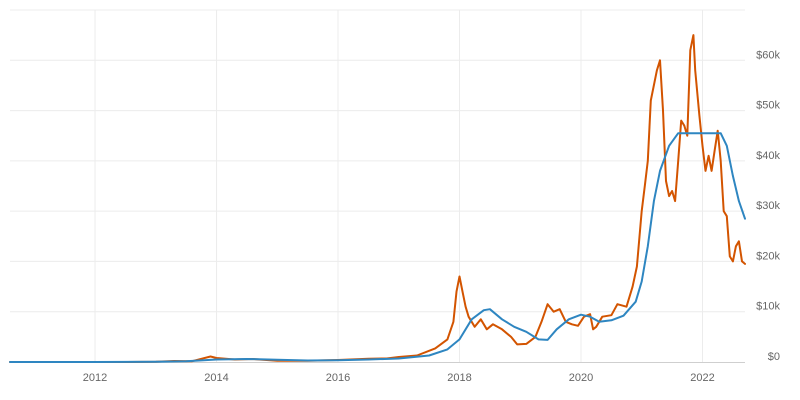 The height and width of the screenshot is (400, 800). I want to click on x-tick-label: 2022, so click(702, 378).